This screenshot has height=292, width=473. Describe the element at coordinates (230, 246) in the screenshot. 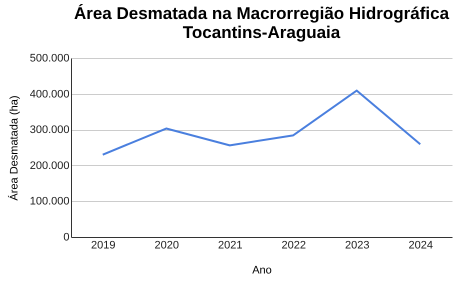

I see `x-tick-label: 2021` at that location.